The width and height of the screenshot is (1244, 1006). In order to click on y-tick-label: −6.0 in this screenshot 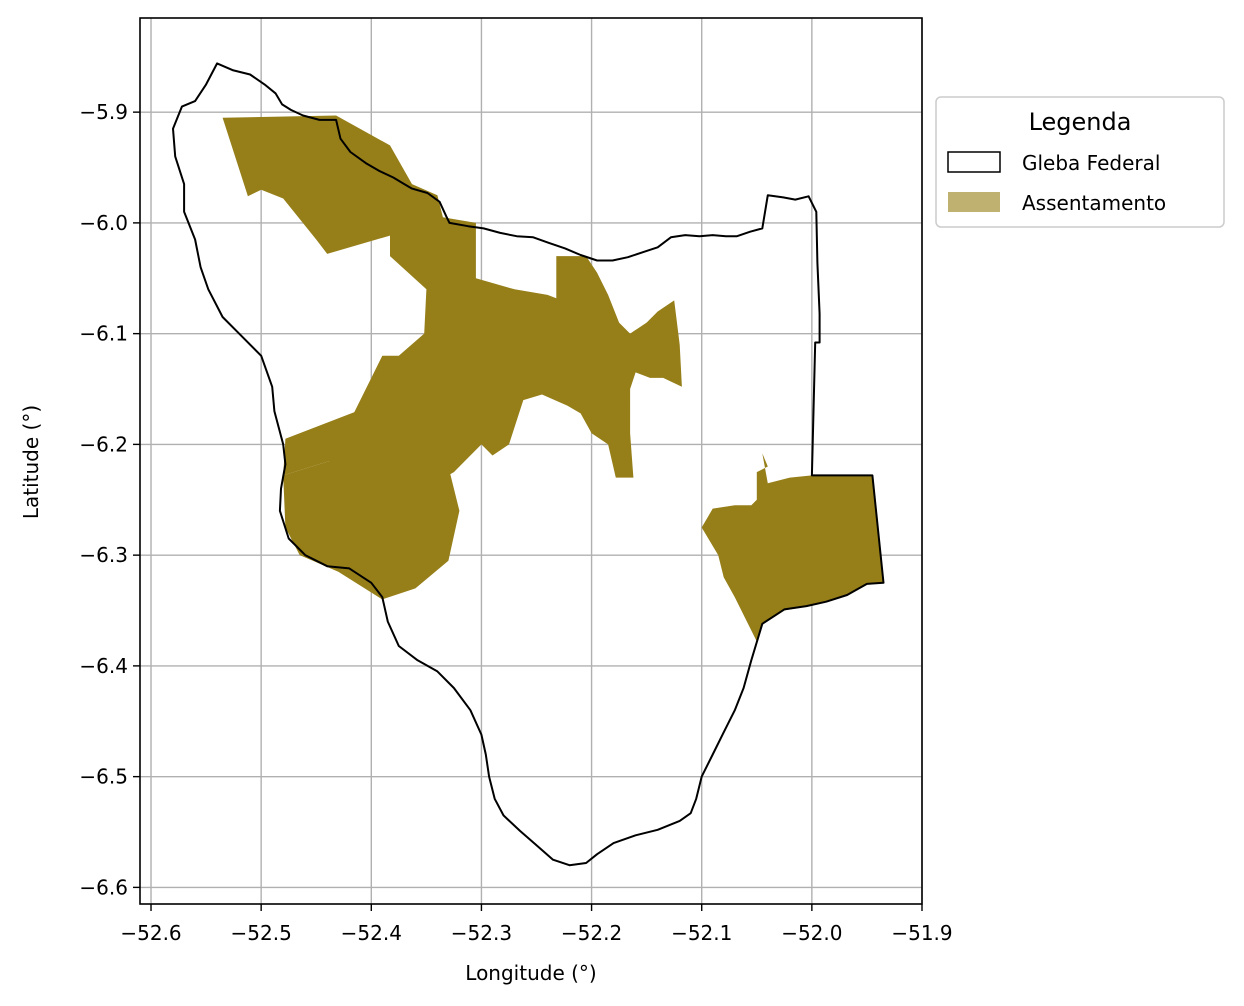, I will do `click(103, 223)`.